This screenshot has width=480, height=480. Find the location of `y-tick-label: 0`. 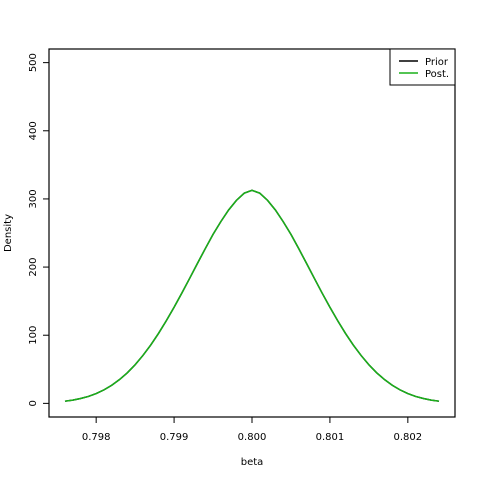

y-tick-label: 0 is located at coordinates (33, 403).